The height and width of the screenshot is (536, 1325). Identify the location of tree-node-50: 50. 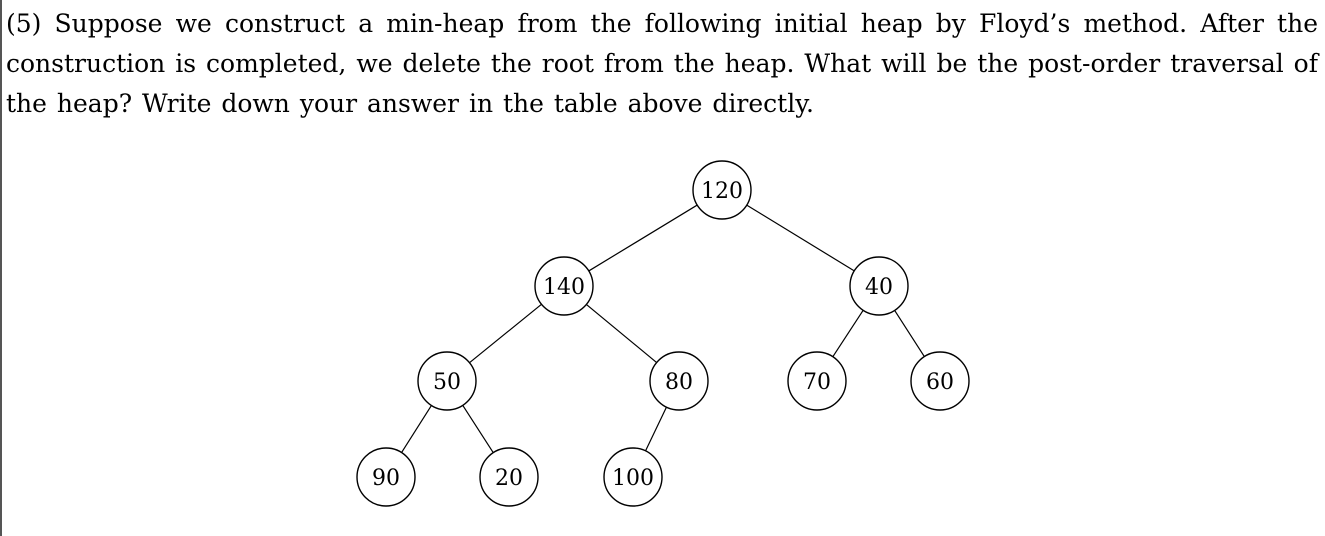
(447, 381).